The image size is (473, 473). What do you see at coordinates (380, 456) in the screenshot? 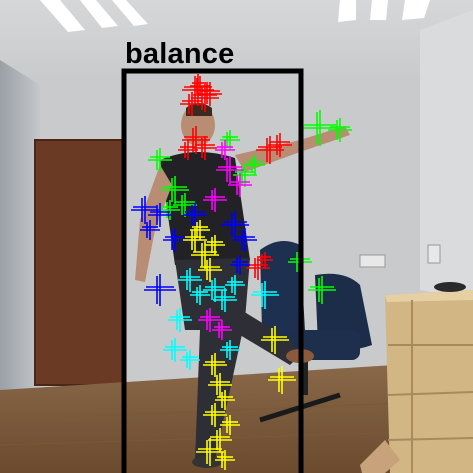
I see `paper-bag` at bounding box center [380, 456].